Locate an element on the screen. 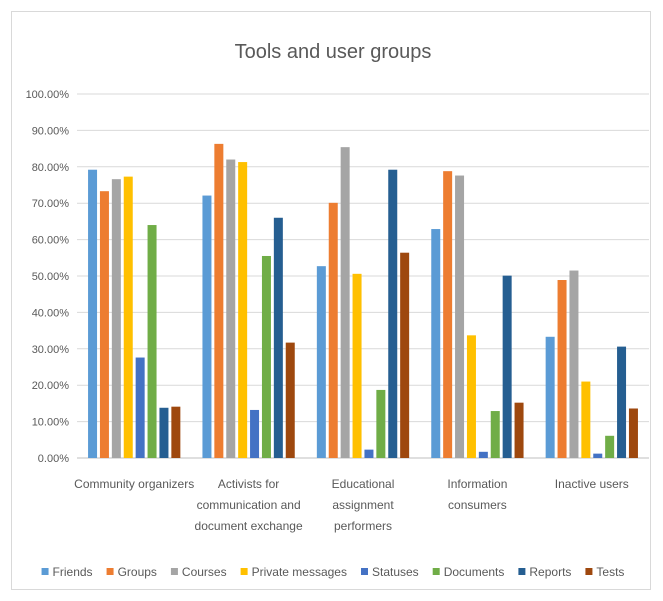 Image resolution: width=663 pixels, height=601 pixels. category-label: assignment is located at coordinates (363, 505).